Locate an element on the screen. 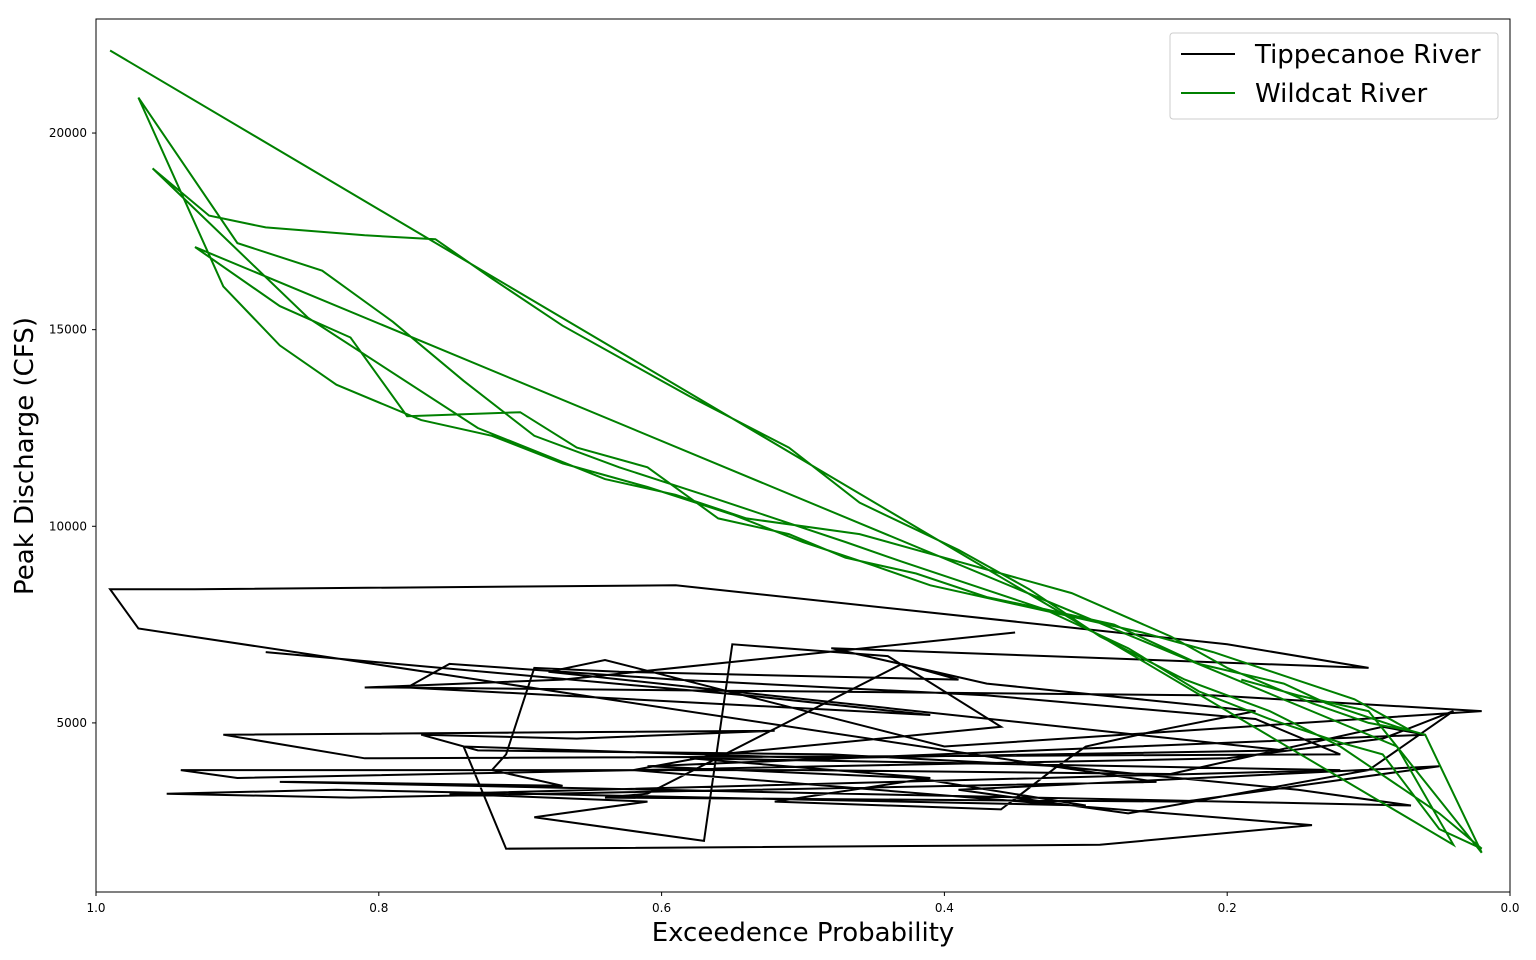  y-tick-label: 5000 is located at coordinates (71, 723).